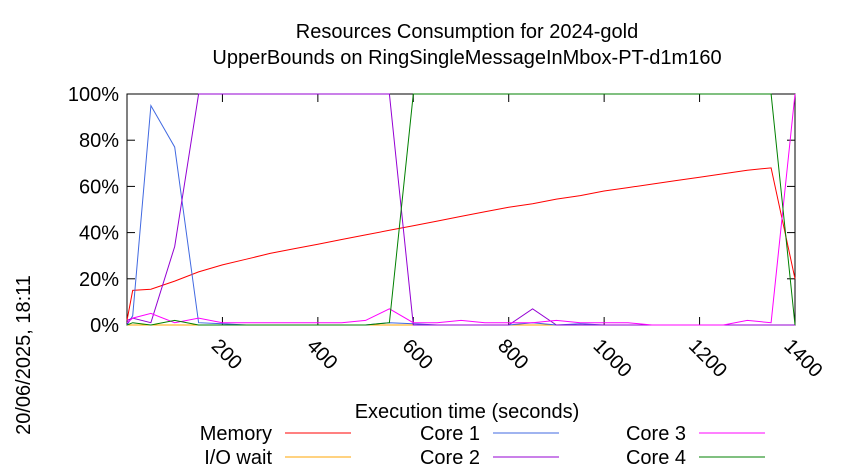  Describe the element at coordinates (656, 434) in the screenshot. I see `legend-label-core-3: Core 3` at that location.